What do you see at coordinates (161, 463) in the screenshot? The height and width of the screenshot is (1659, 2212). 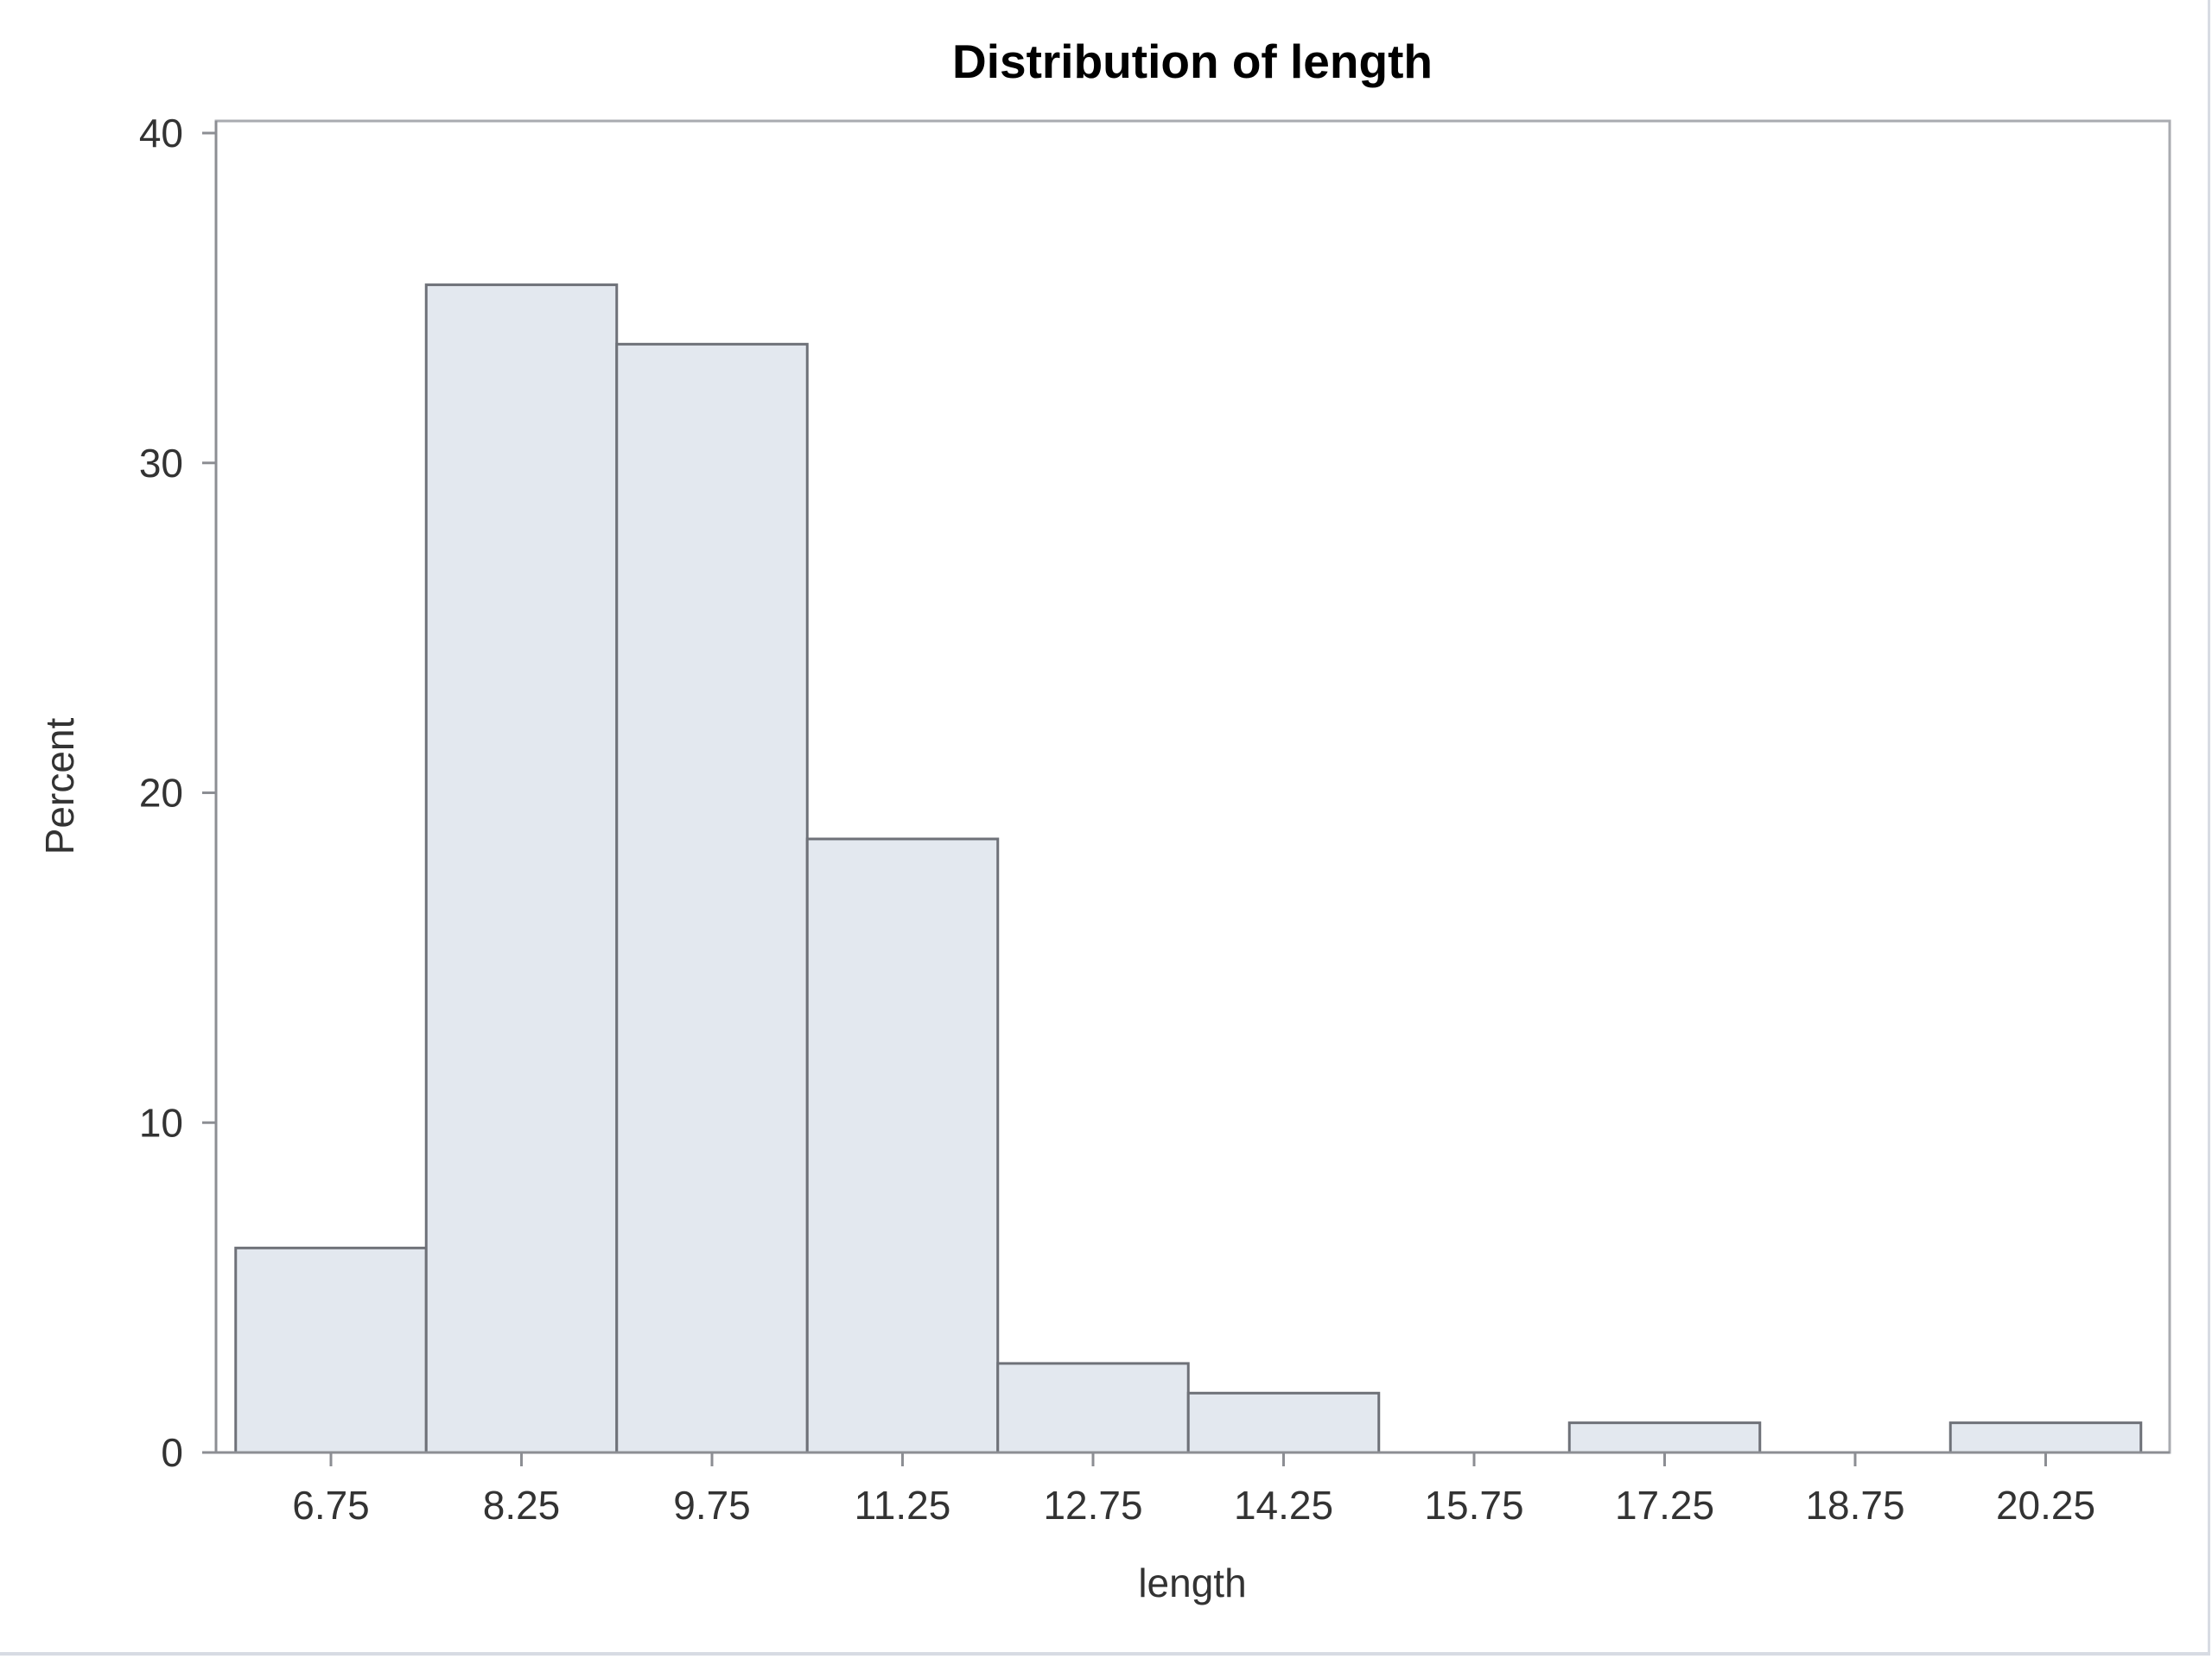 I see `y-tick-label: 30` at bounding box center [161, 463].